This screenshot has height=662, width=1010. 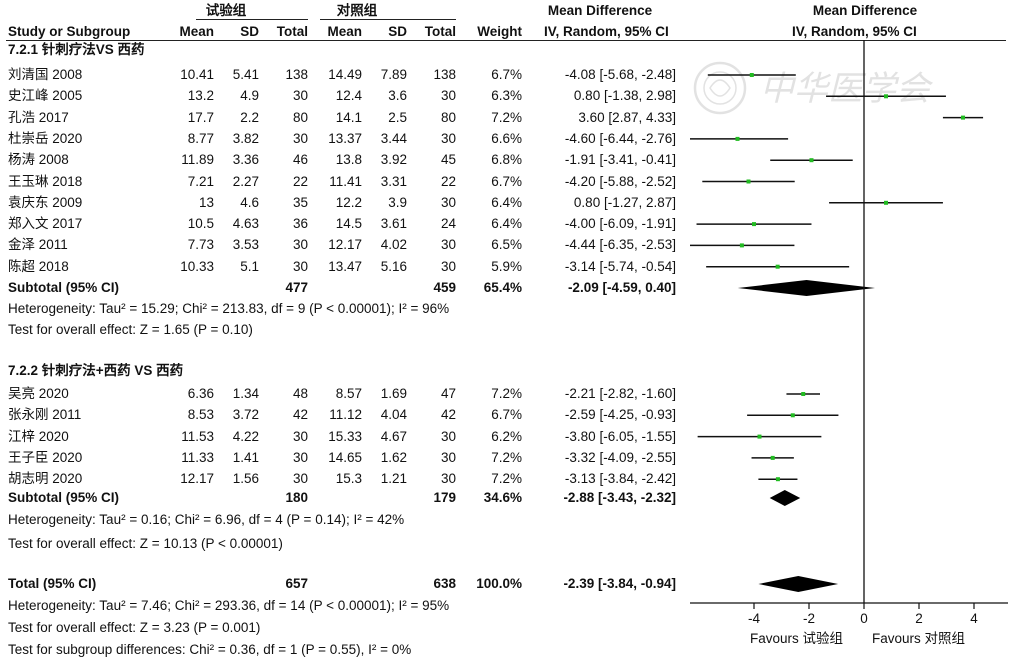 I want to click on total2-cell: 45, so click(x=448, y=160).